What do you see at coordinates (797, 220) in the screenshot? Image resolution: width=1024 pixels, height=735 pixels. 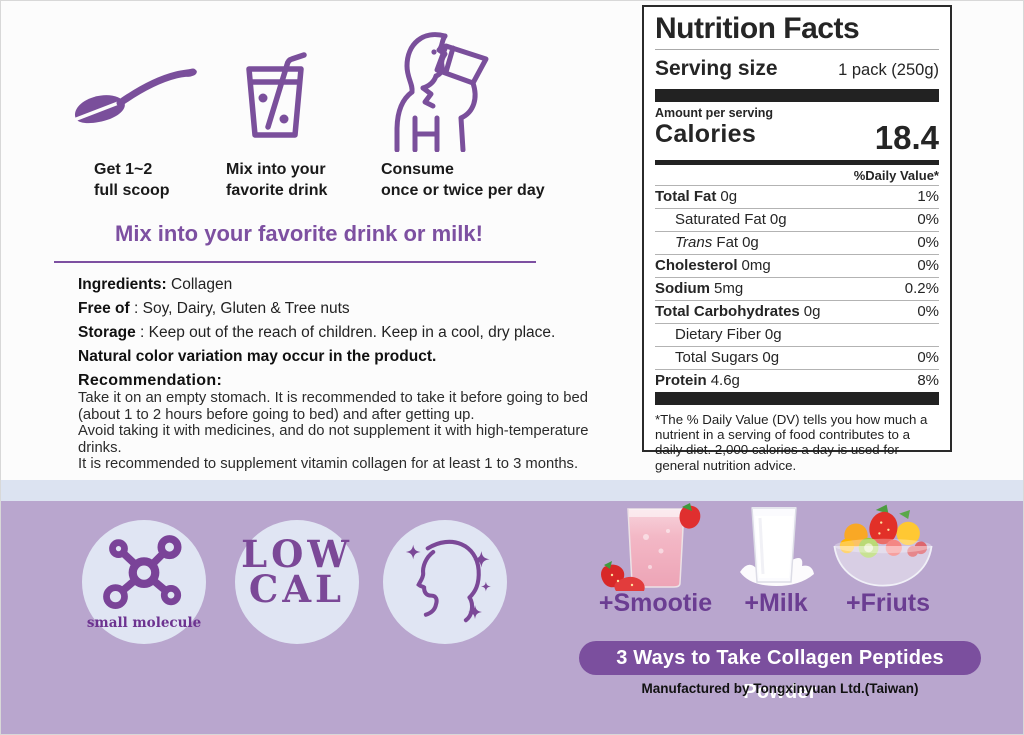 I see `nutrition-row-saturated-fat: Saturated Fat 0g 0%` at bounding box center [797, 220].